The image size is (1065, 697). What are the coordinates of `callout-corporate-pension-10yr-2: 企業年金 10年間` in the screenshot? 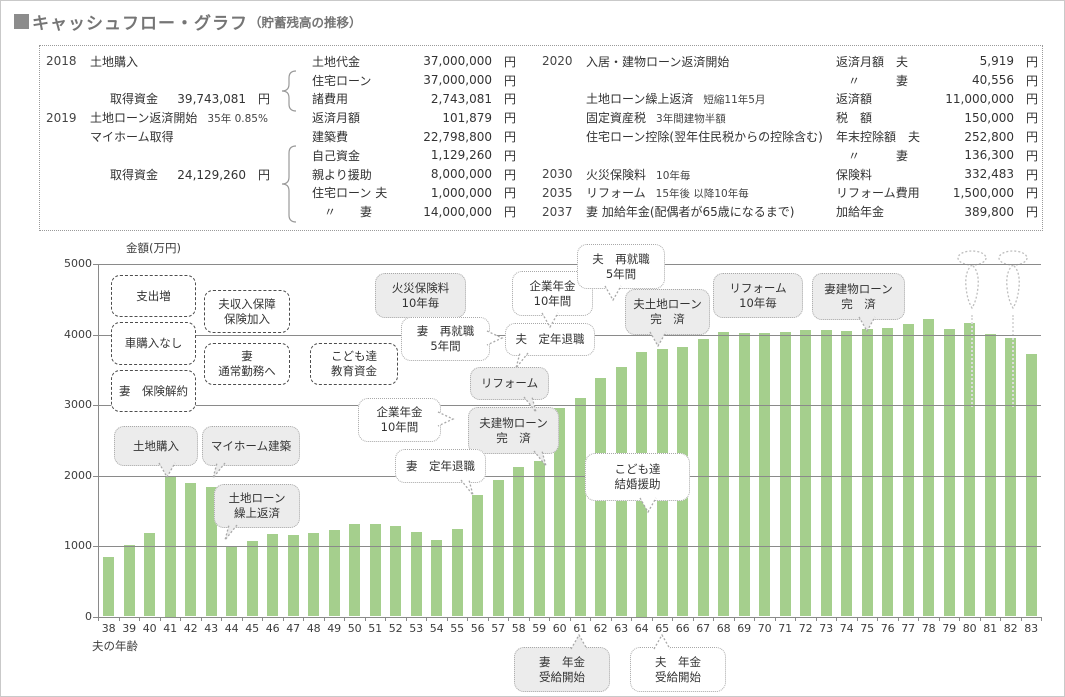 It's located at (399, 420).